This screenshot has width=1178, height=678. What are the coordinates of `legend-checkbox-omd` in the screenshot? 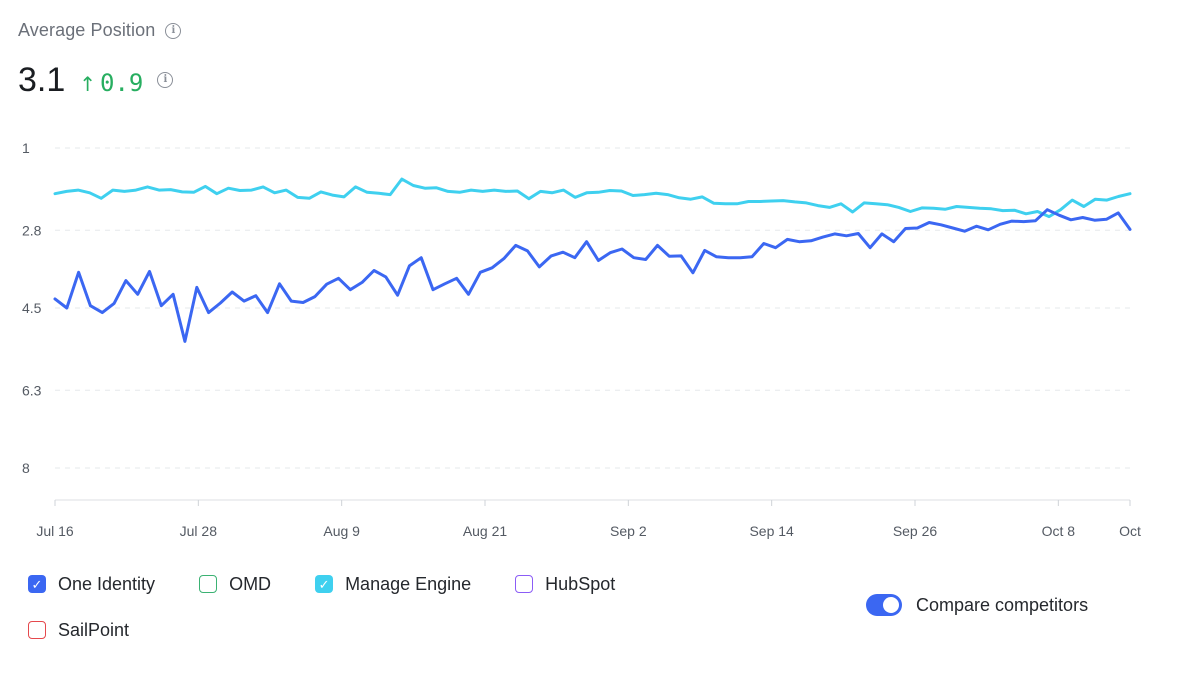 It's located at (208, 584).